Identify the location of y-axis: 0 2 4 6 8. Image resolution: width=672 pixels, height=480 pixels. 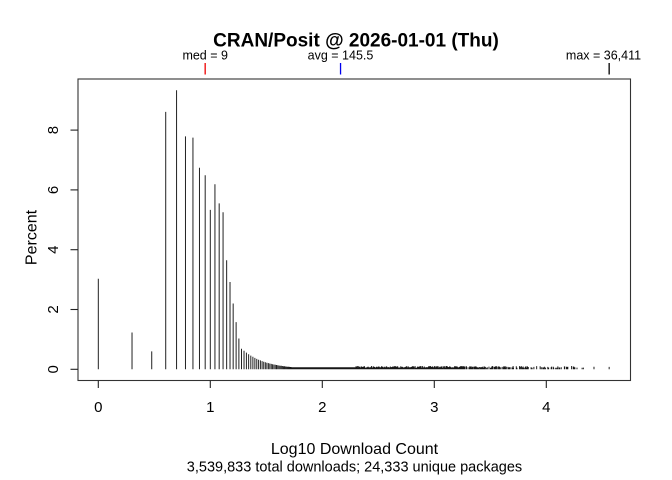
(61, 249).